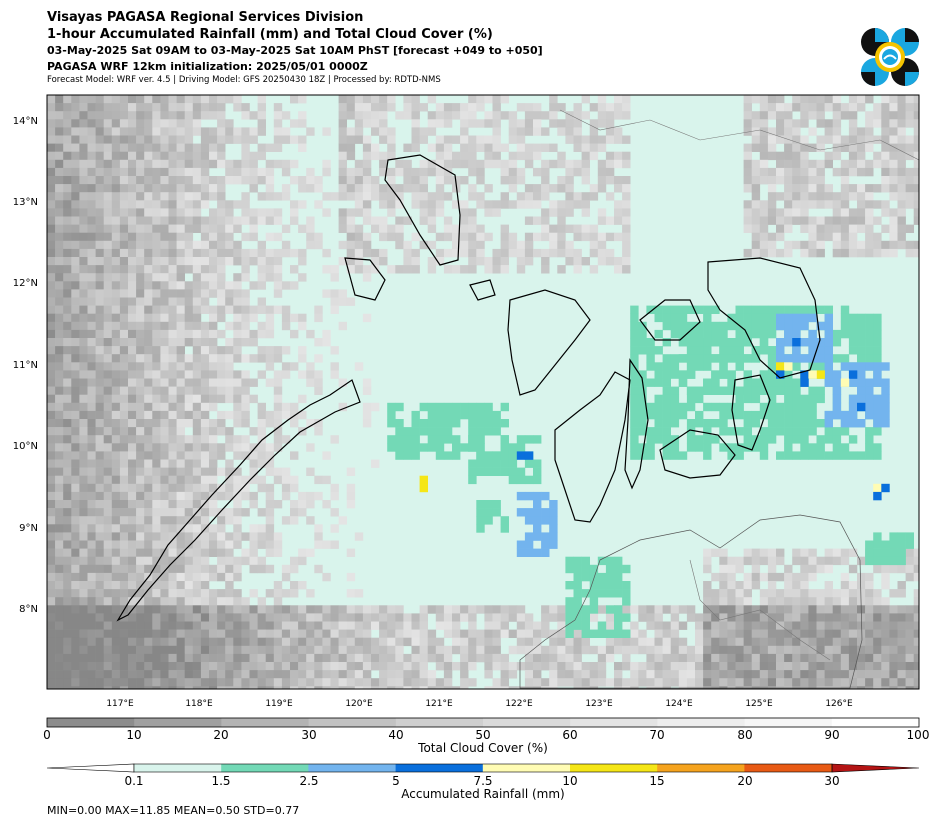  Describe the element at coordinates (764, 318) in the screenshot. I see `samar-coastline` at that location.